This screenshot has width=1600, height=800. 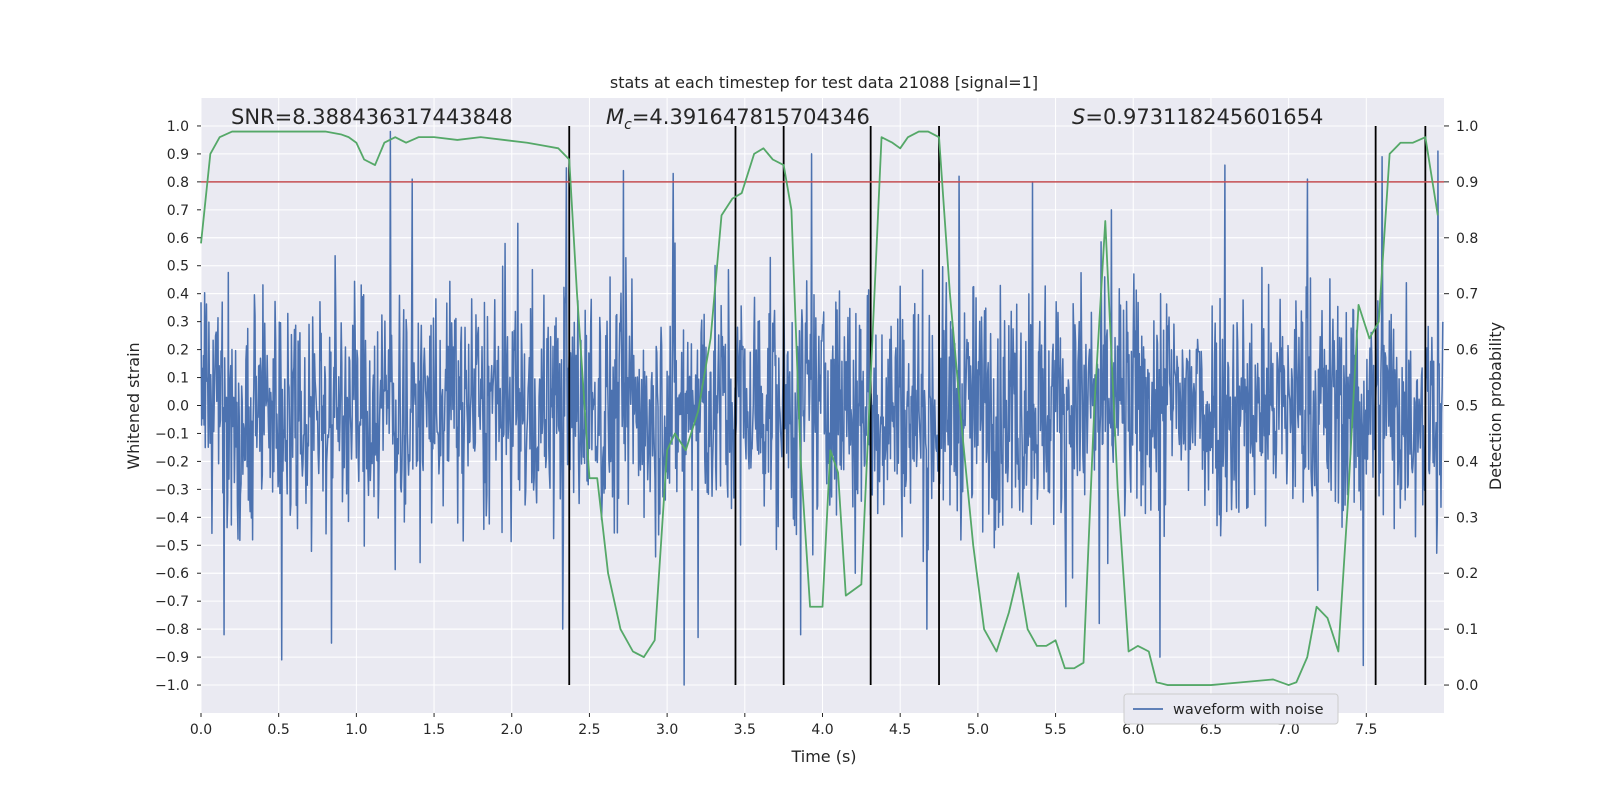 I want to click on snr-annotation: SNR=8.388436317443848, so click(x=372, y=117).